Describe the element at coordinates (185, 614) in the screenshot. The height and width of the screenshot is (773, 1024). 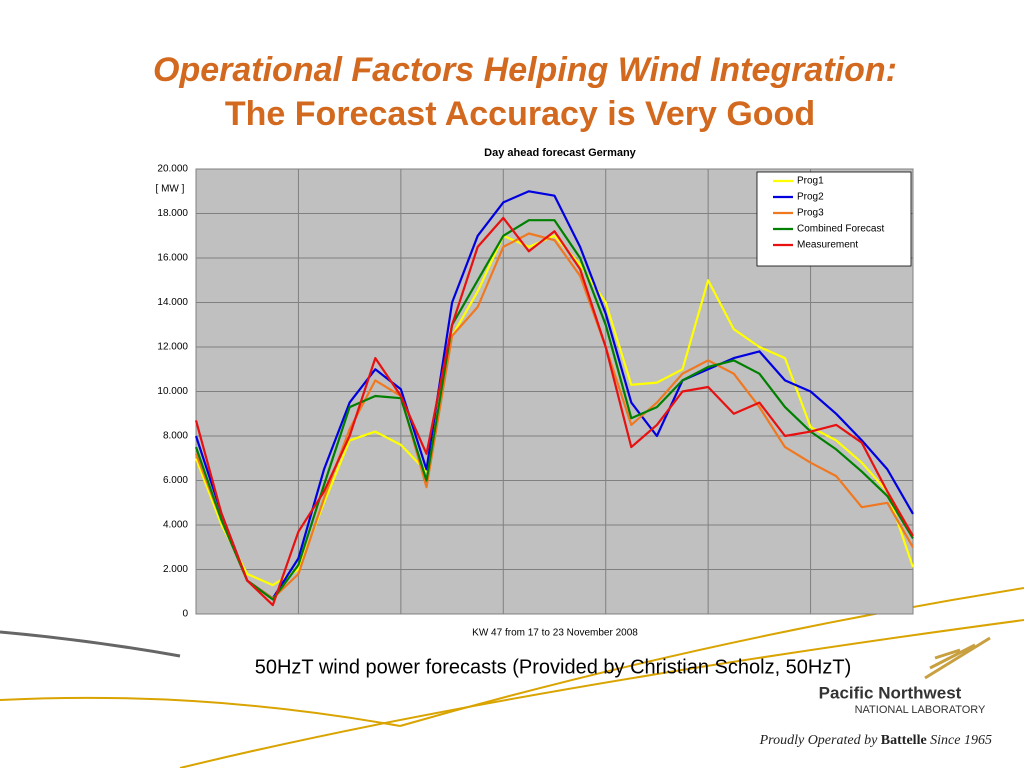
I see `y-tick-label: 0` at that location.